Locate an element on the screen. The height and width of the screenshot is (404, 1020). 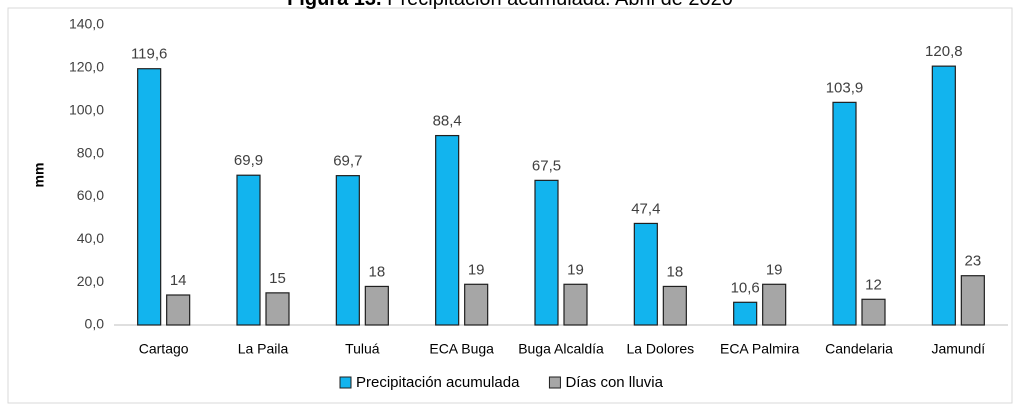
title-text: Precipitación acumulada. Abril de 2020 is located at coordinates (560, 5).